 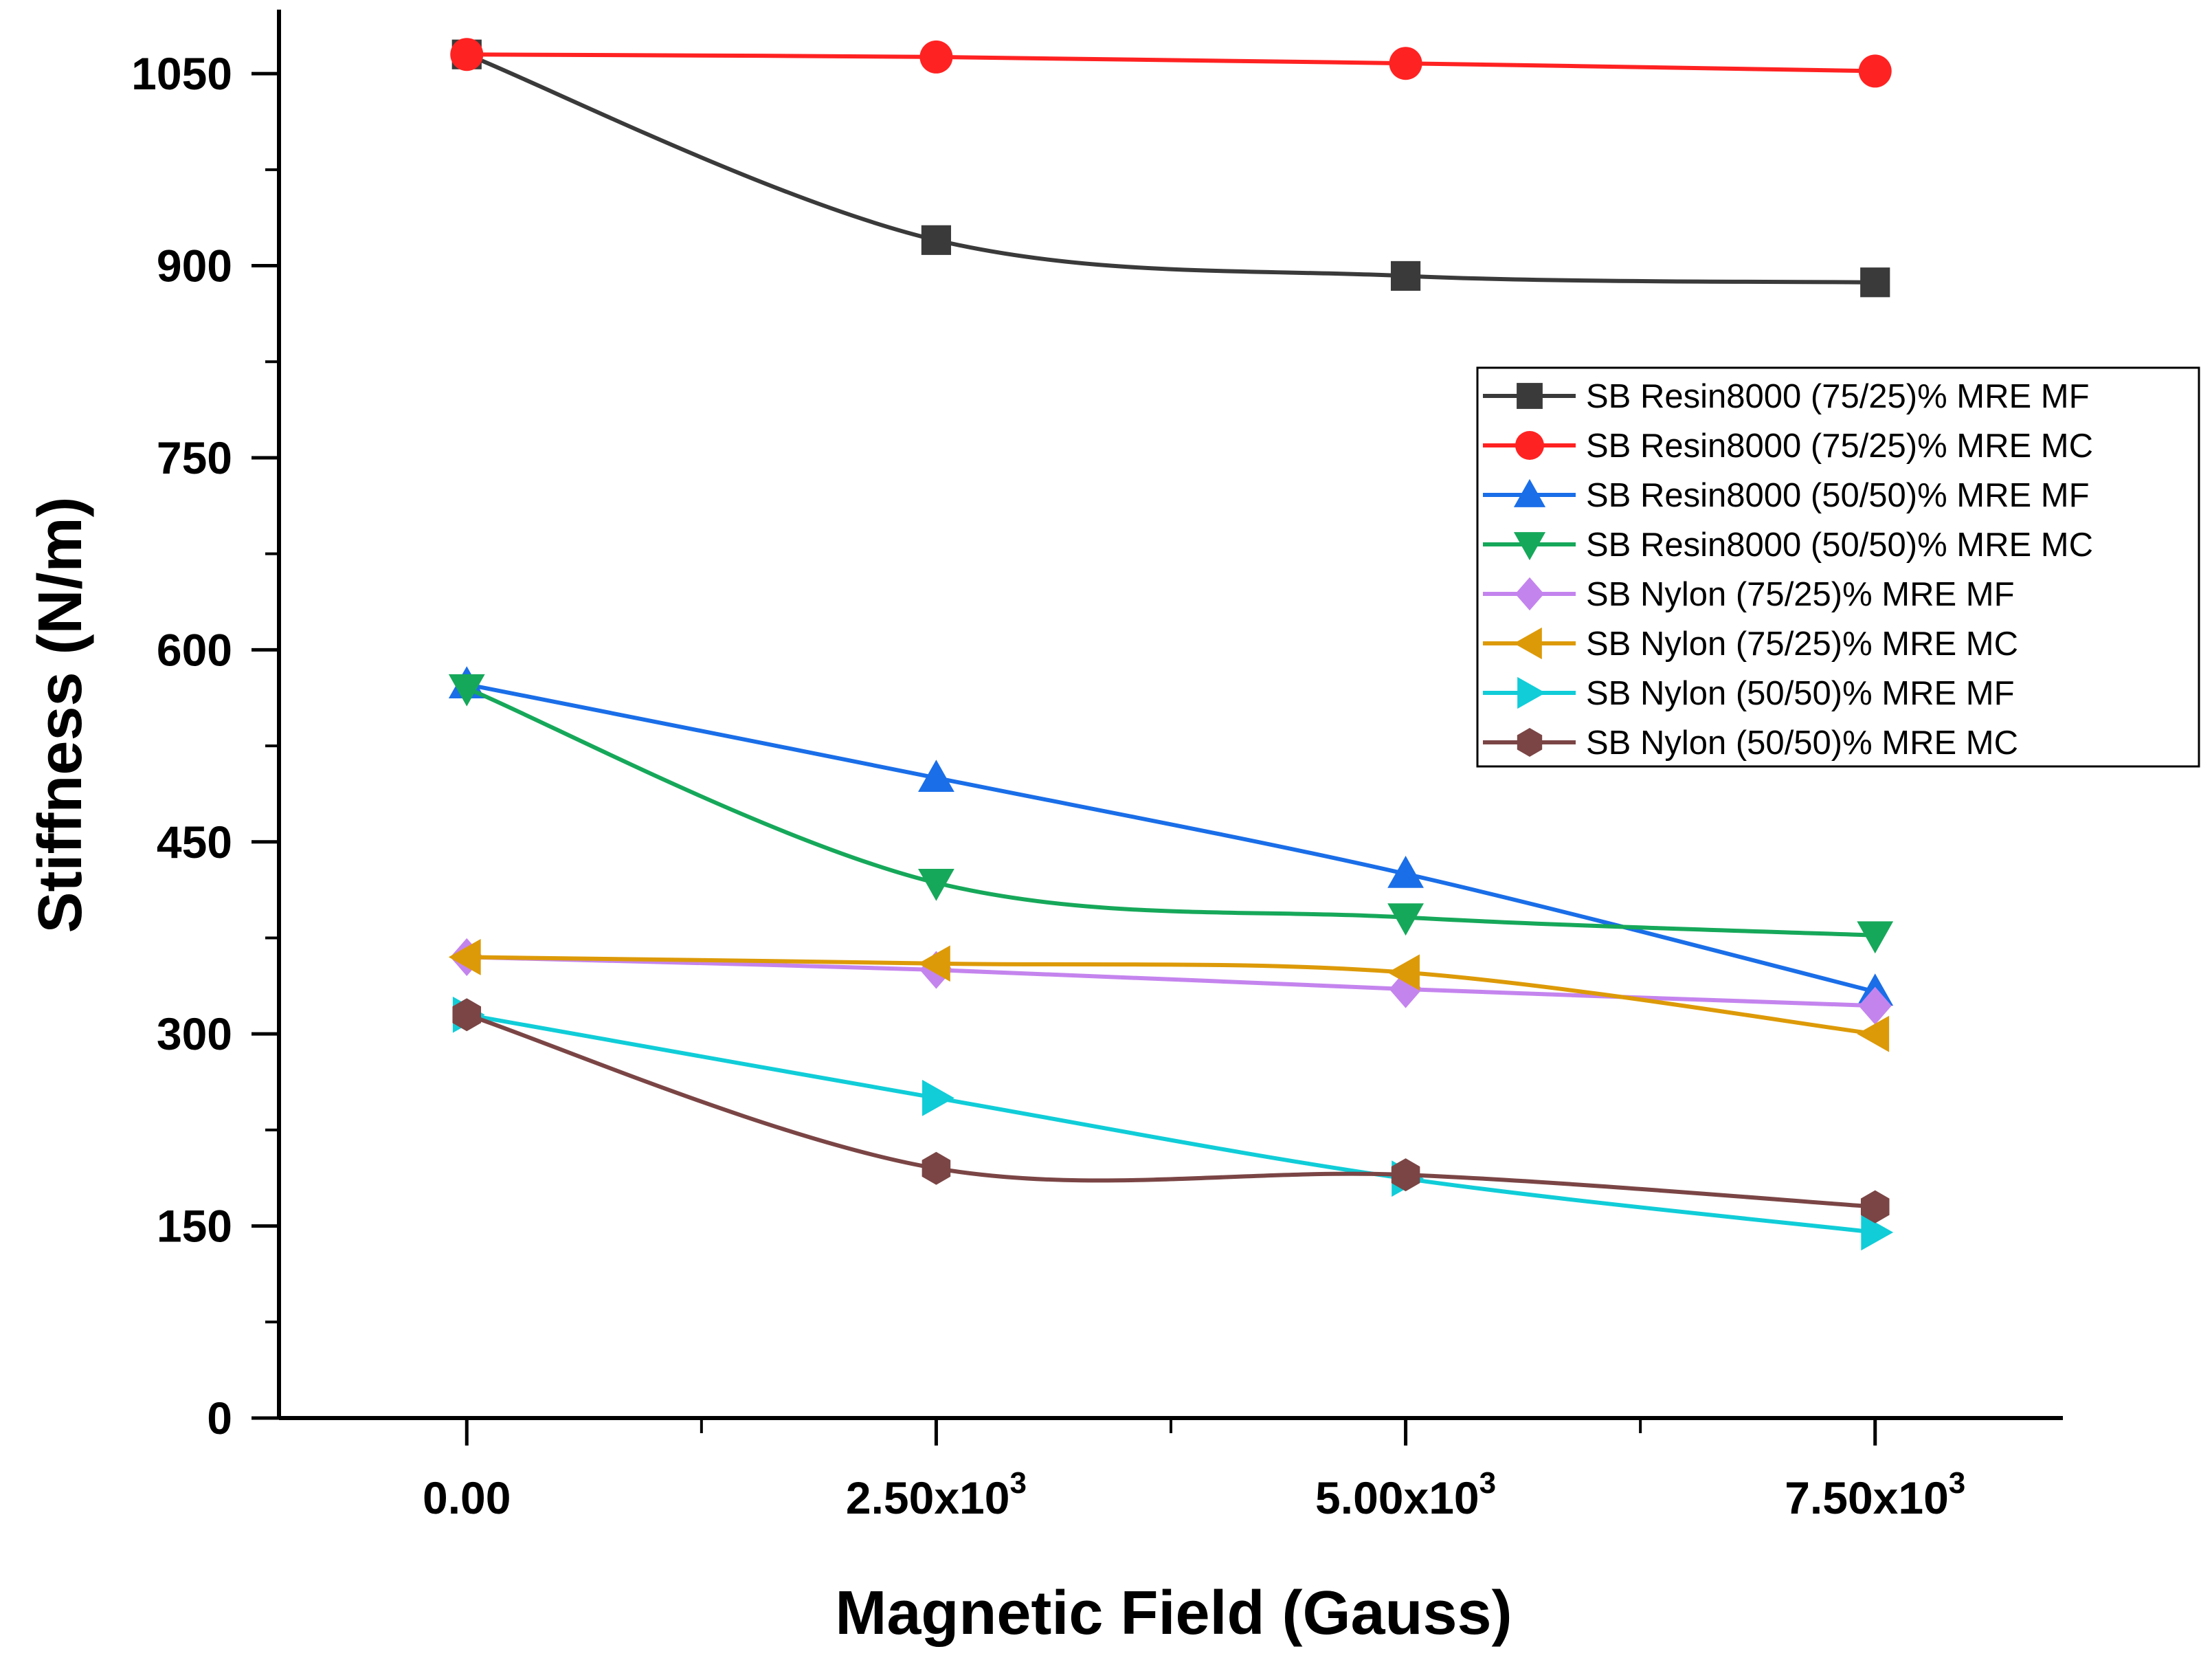 I want to click on legend-item: SB Nylon (50/50)% MRE MF, so click(x=1749, y=693).